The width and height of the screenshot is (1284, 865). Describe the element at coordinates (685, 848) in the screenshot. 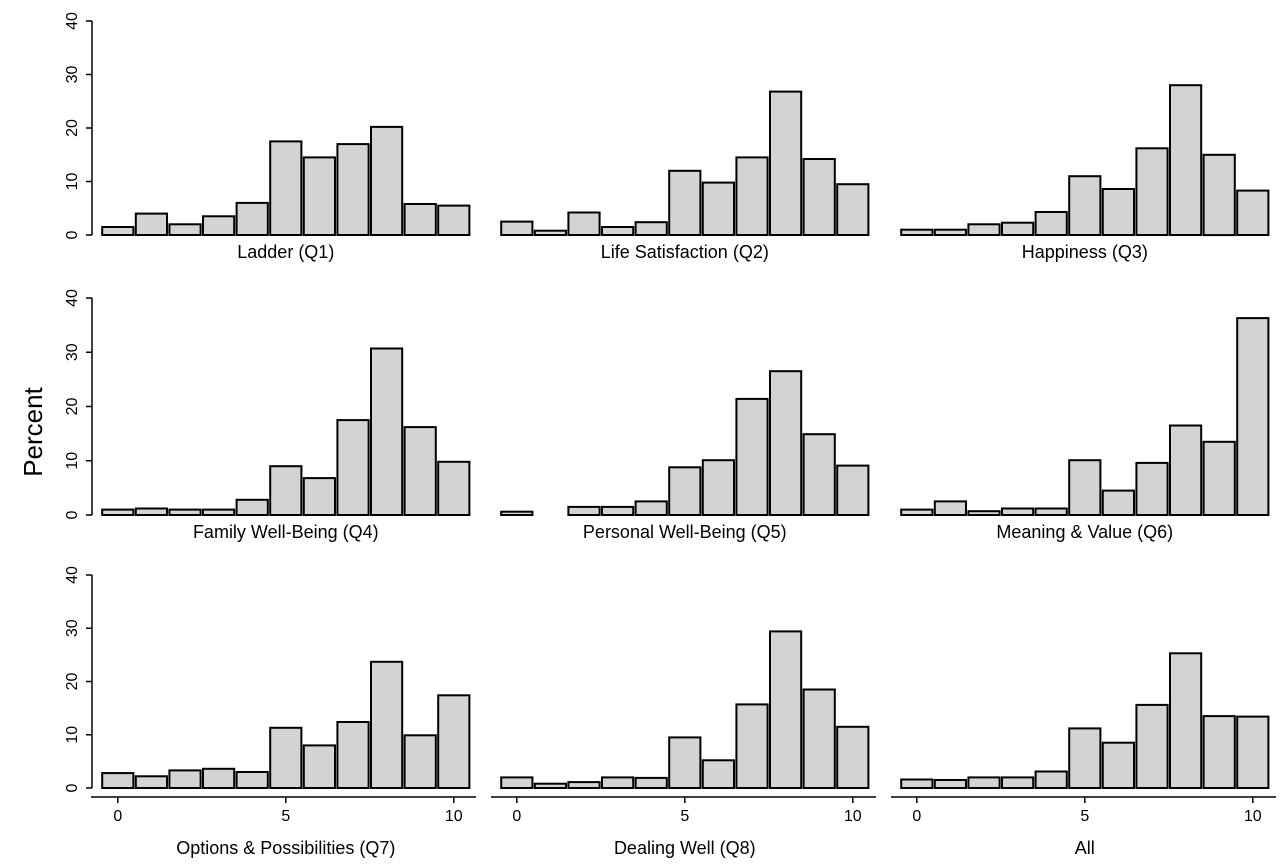

I see `panel-title: Dealing Well (Q8)` at that location.